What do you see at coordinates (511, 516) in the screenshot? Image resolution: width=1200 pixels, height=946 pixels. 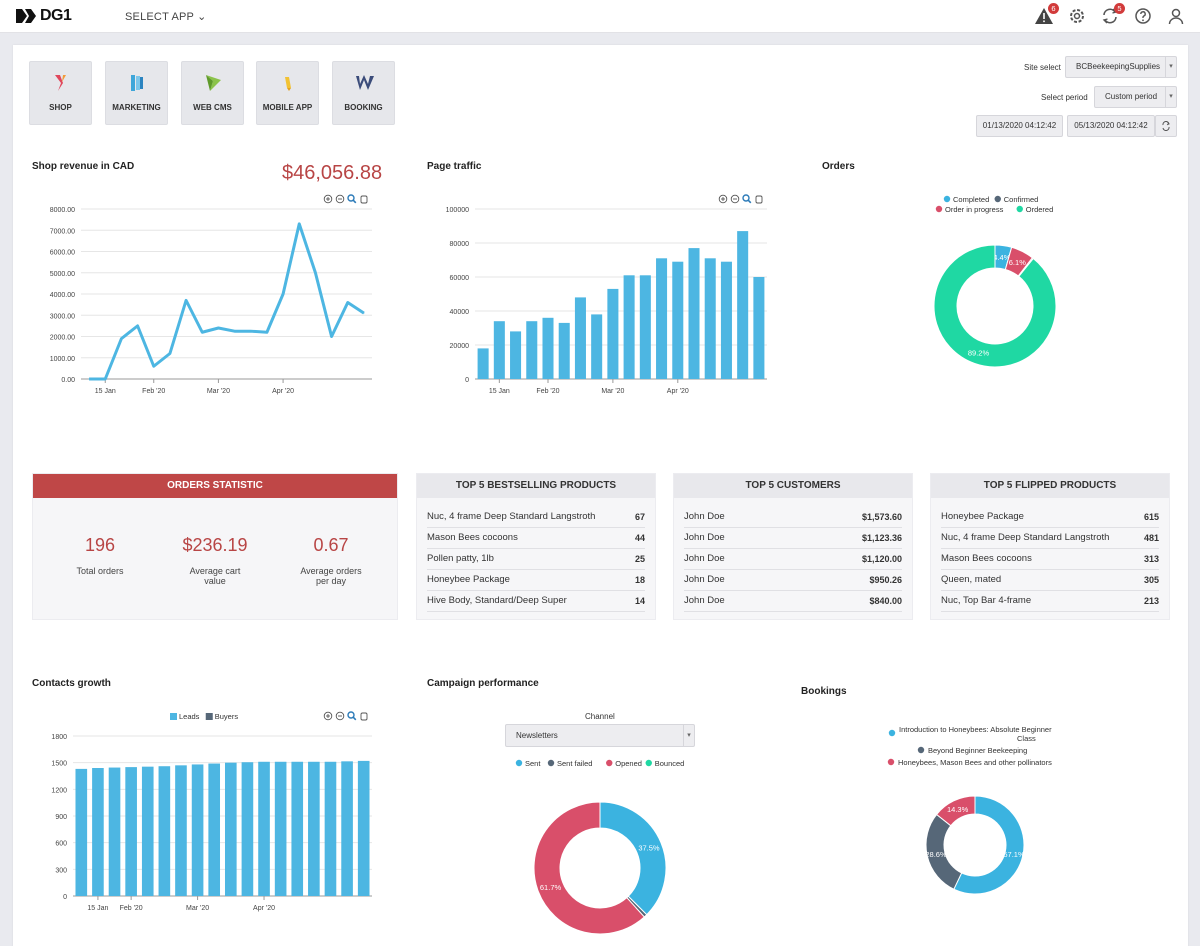 I see `product-name: Nuc, 4 frame Deep Standard Langstroth` at bounding box center [511, 516].